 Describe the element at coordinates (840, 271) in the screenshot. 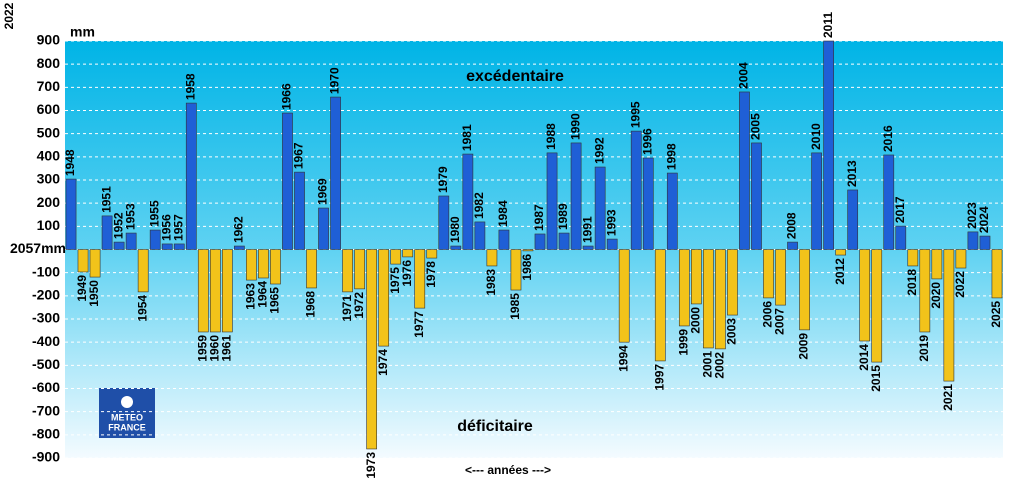

I see `x-tick-label: 2012` at that location.